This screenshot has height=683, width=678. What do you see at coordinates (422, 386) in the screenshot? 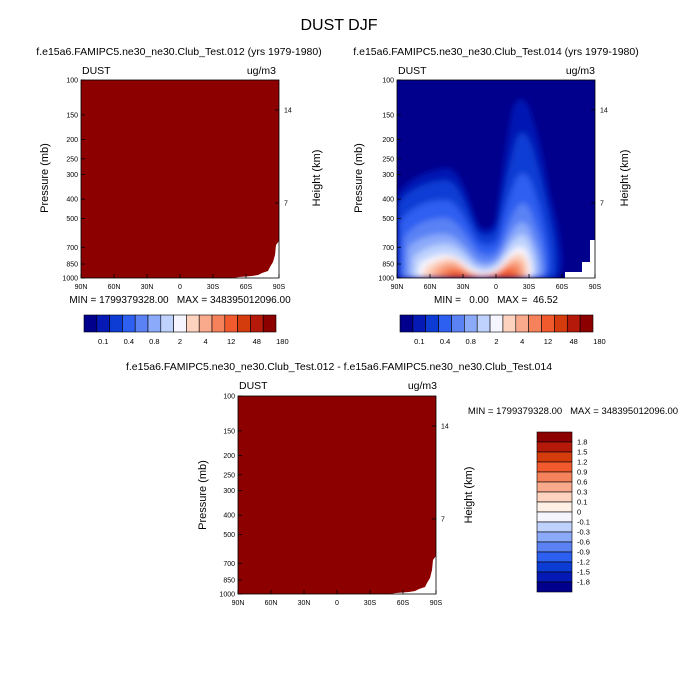
I see `panel-3-right-label: ug/m3` at bounding box center [422, 386].